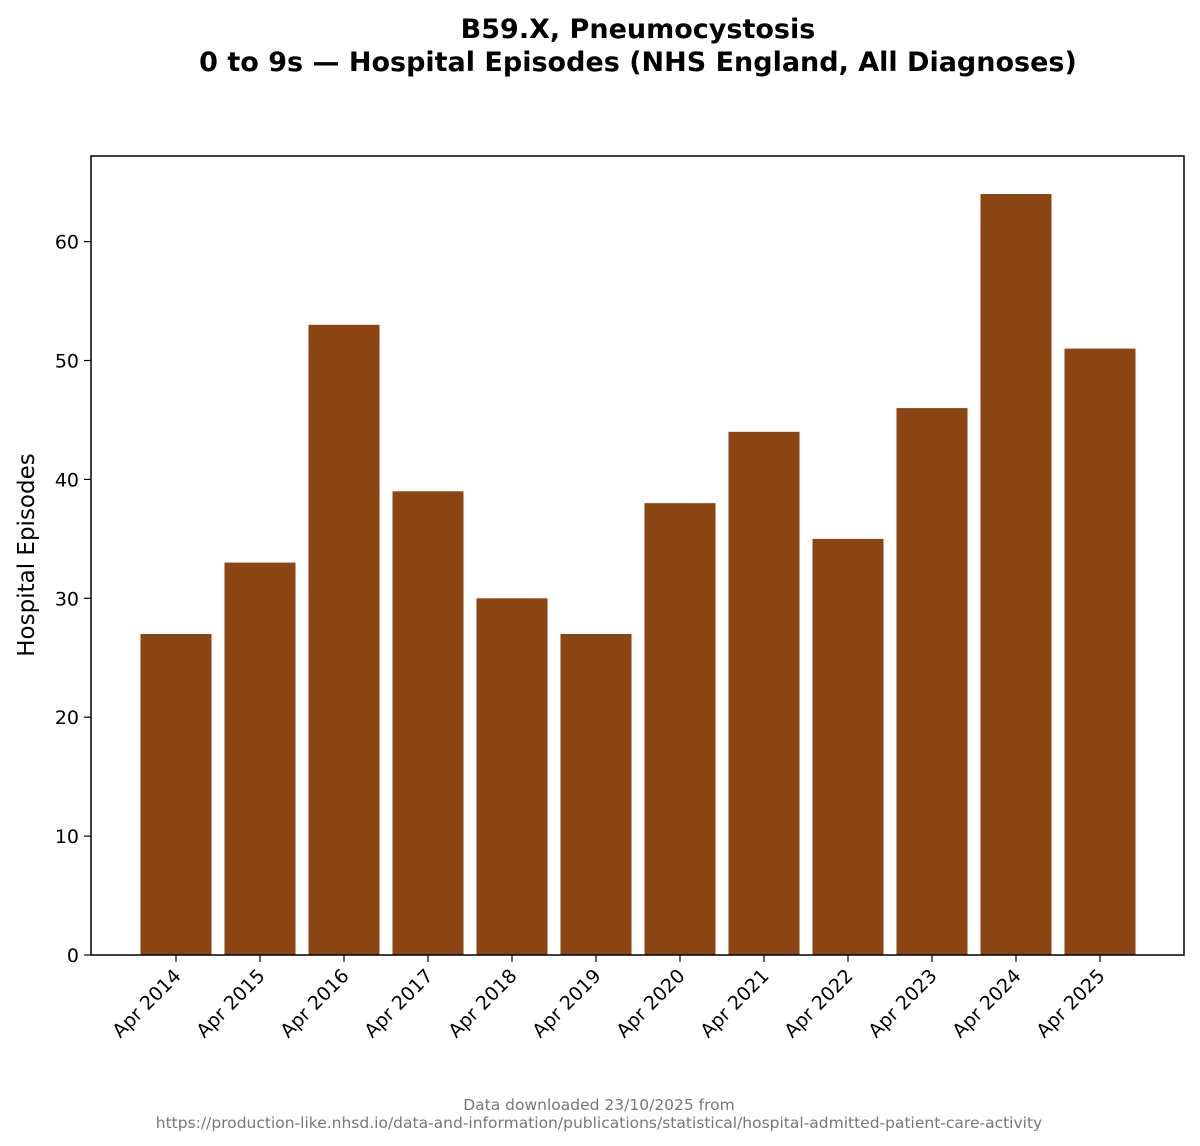 Image resolution: width=1200 pixels, height=1146 pixels. What do you see at coordinates (638, 29) in the screenshot?
I see `chart-title-line1: B59.X, Pneumocystosis` at bounding box center [638, 29].